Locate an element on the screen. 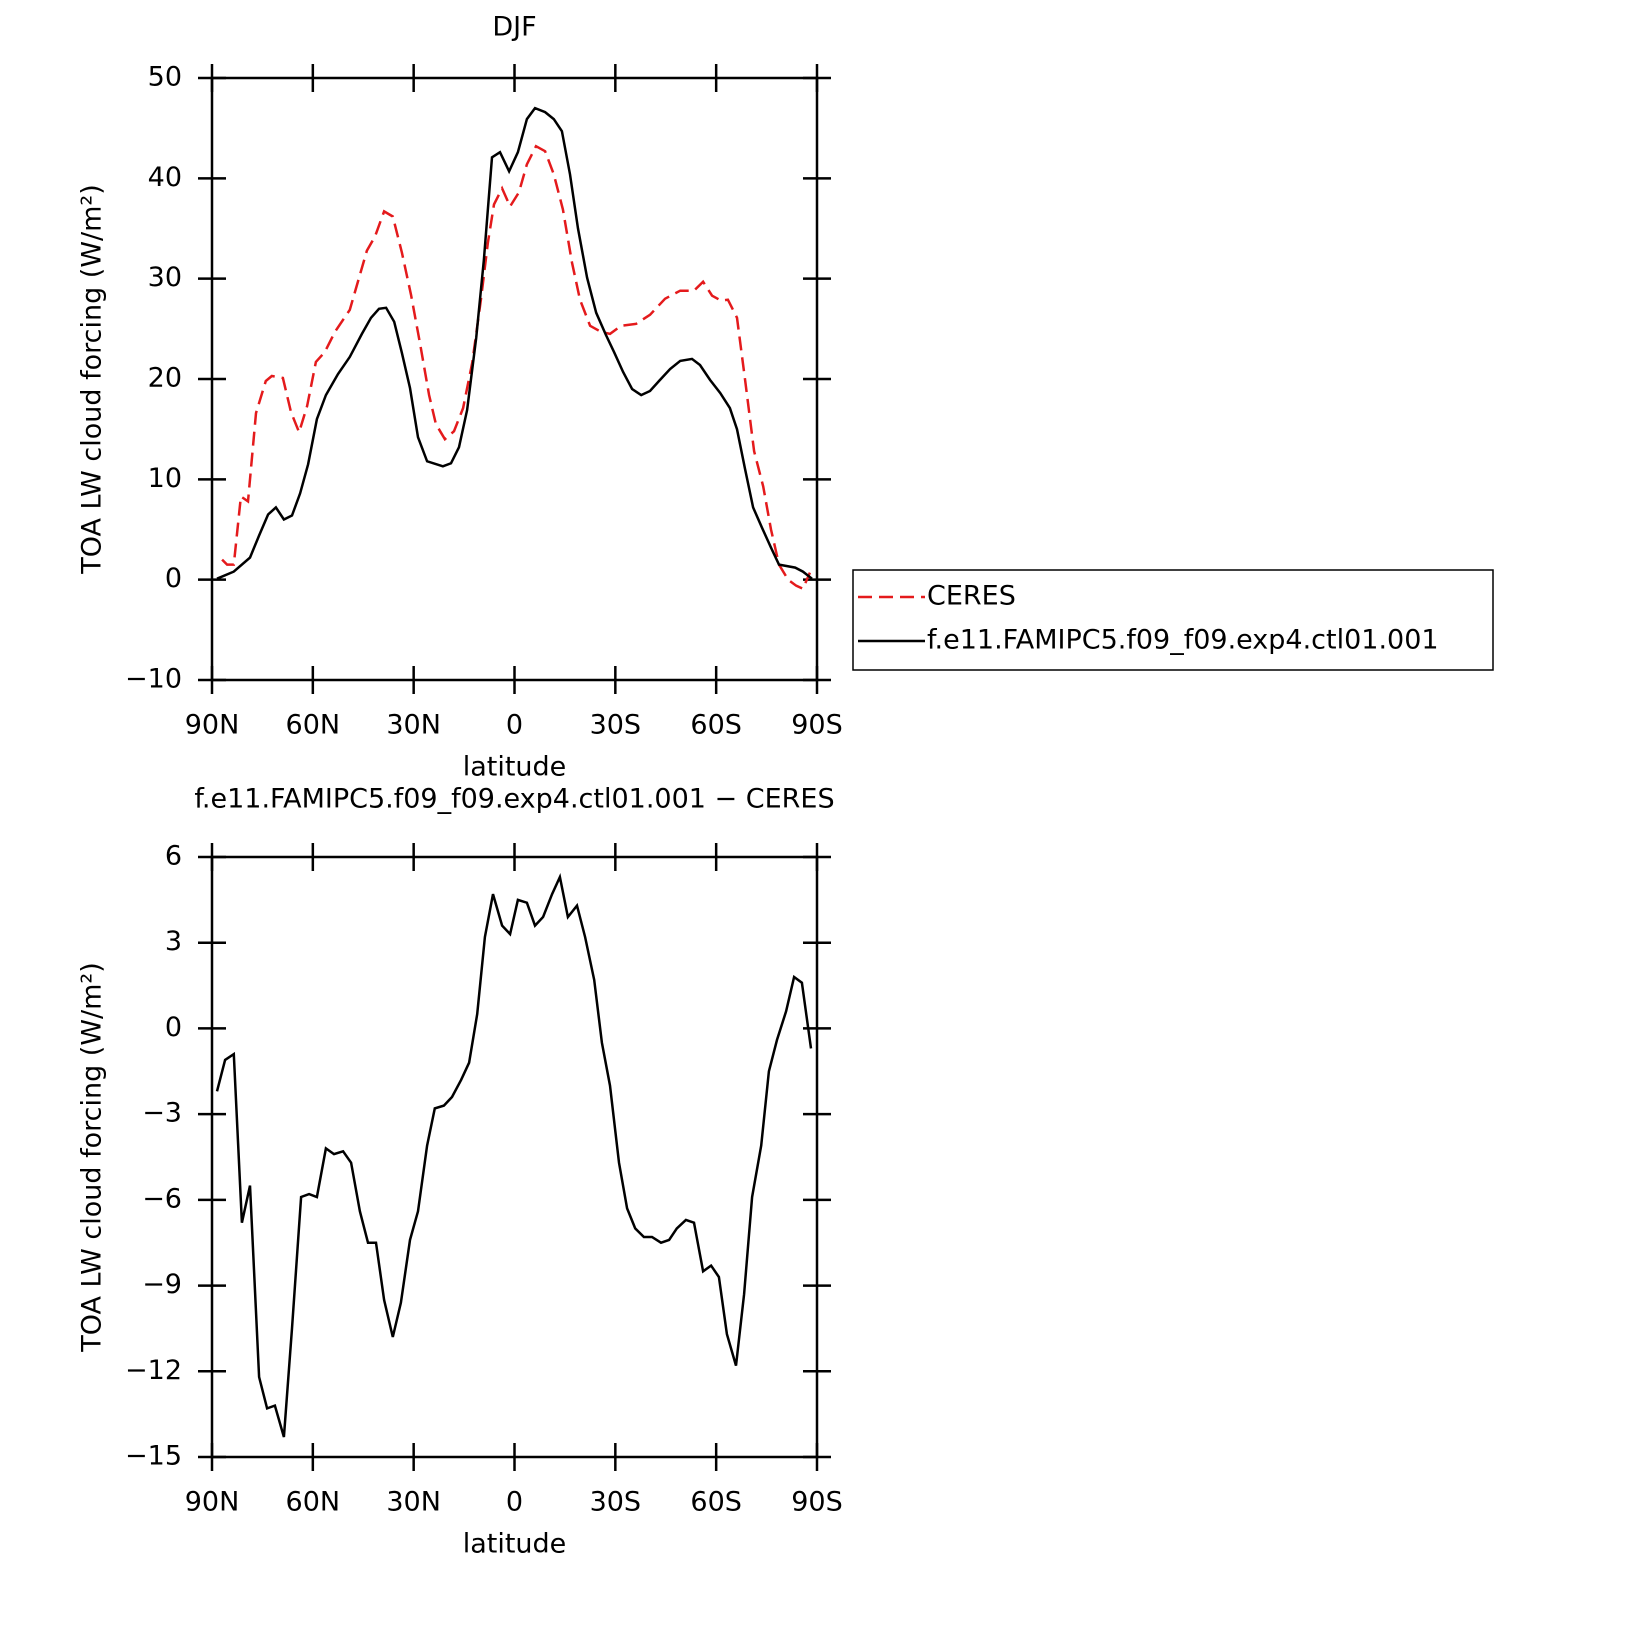 The width and height of the screenshot is (1649, 1647). legend-label: f.e11.FAMIPC5.f09_f09.exp4.ctl01.001 is located at coordinates (1183, 640).